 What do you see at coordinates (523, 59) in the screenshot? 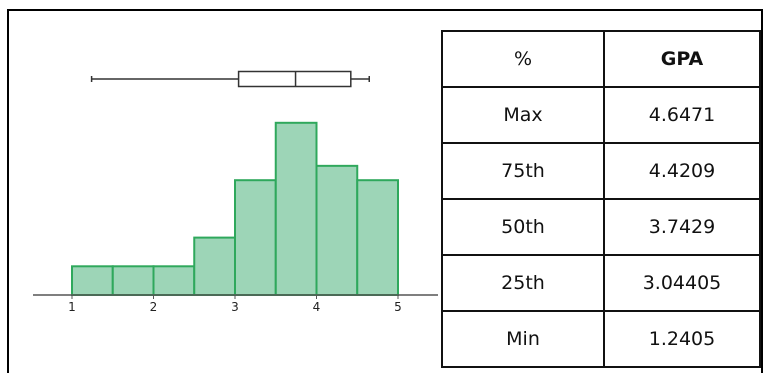
I see `header-percent: %` at bounding box center [523, 59].